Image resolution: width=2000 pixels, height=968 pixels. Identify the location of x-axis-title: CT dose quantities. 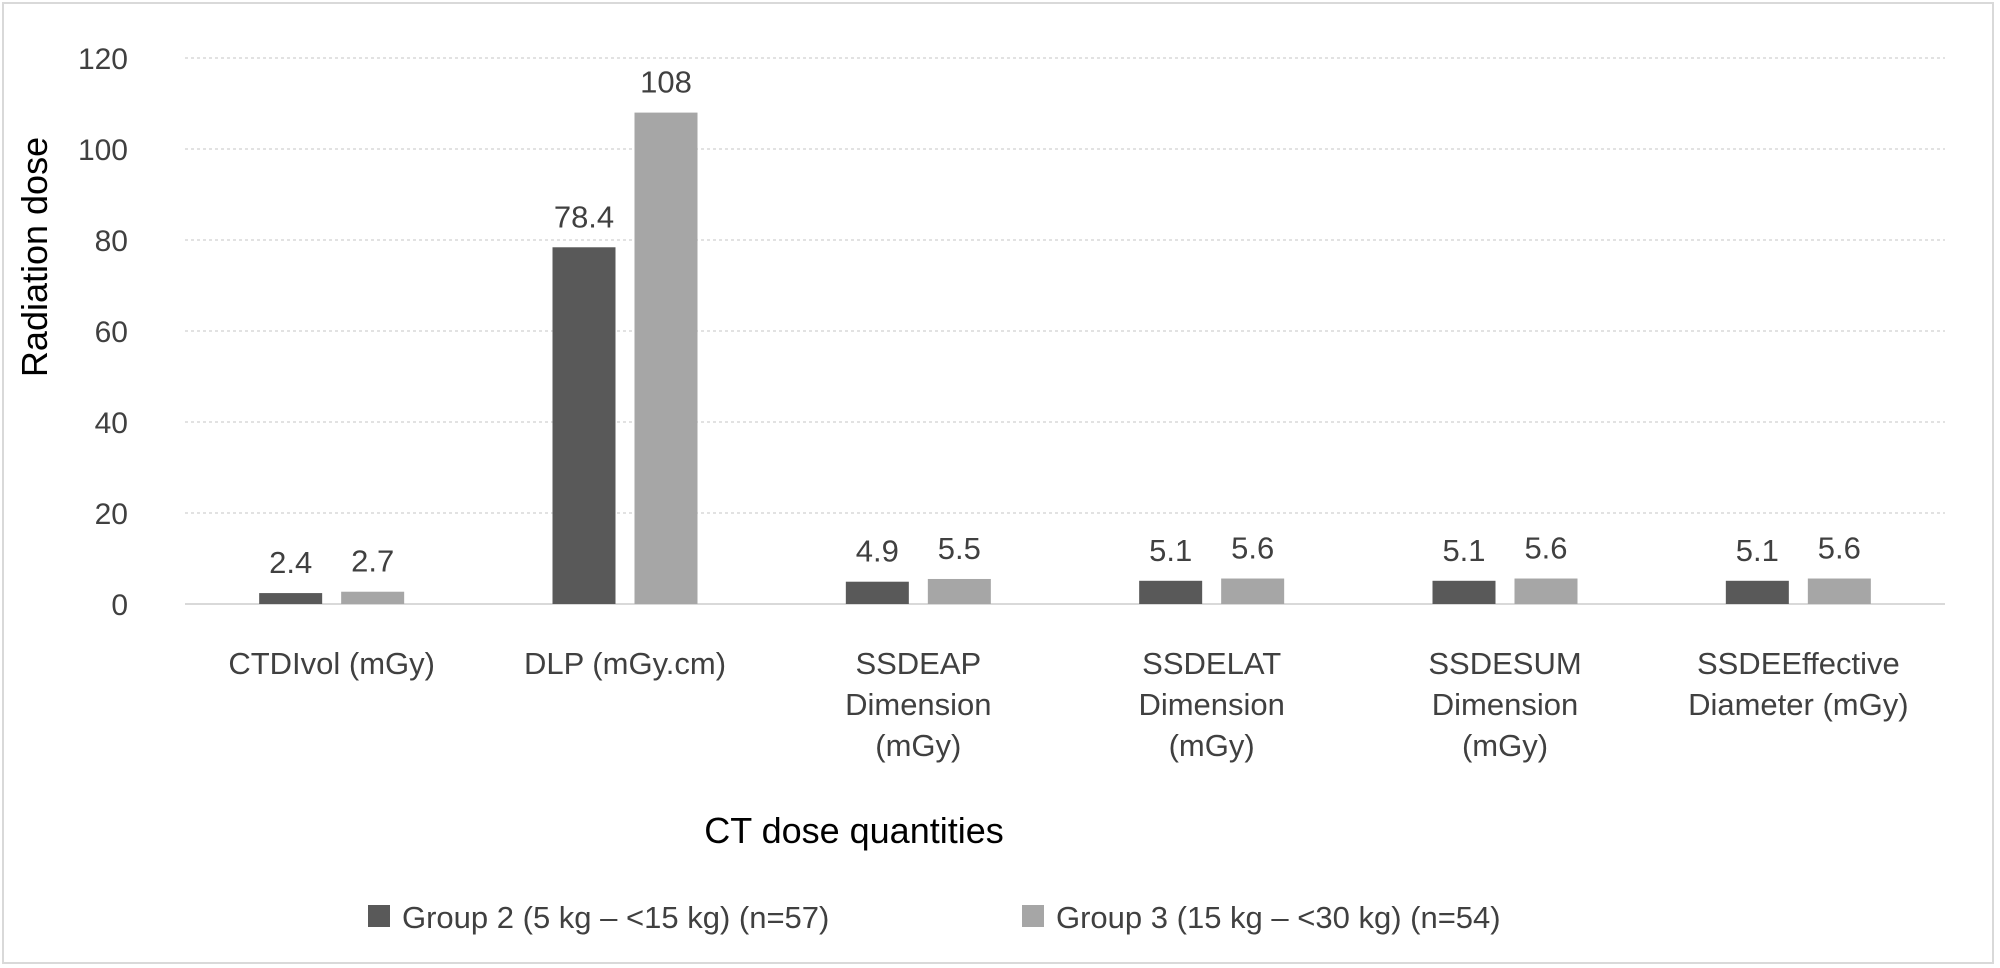
(854, 830).